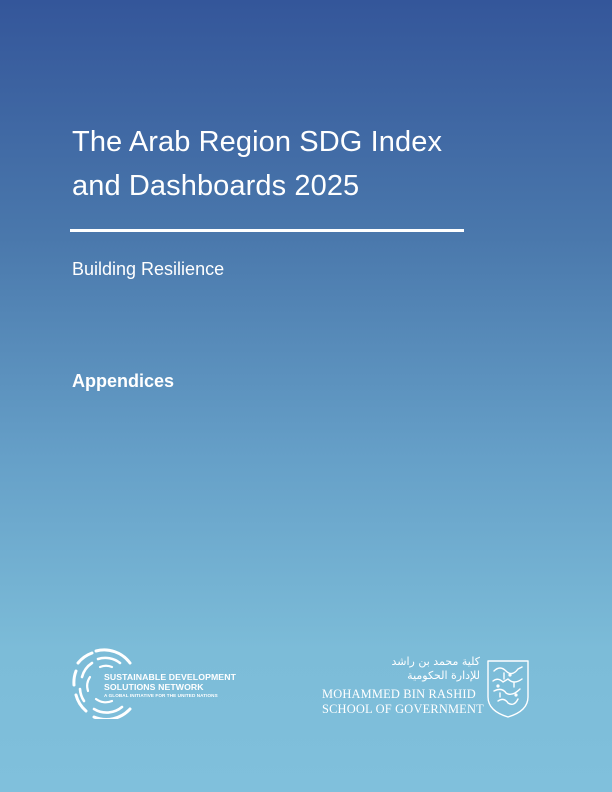  I want to click on sdsn-name-line-1: SUSTAINABLE DEVELOPMENT, so click(170, 677).